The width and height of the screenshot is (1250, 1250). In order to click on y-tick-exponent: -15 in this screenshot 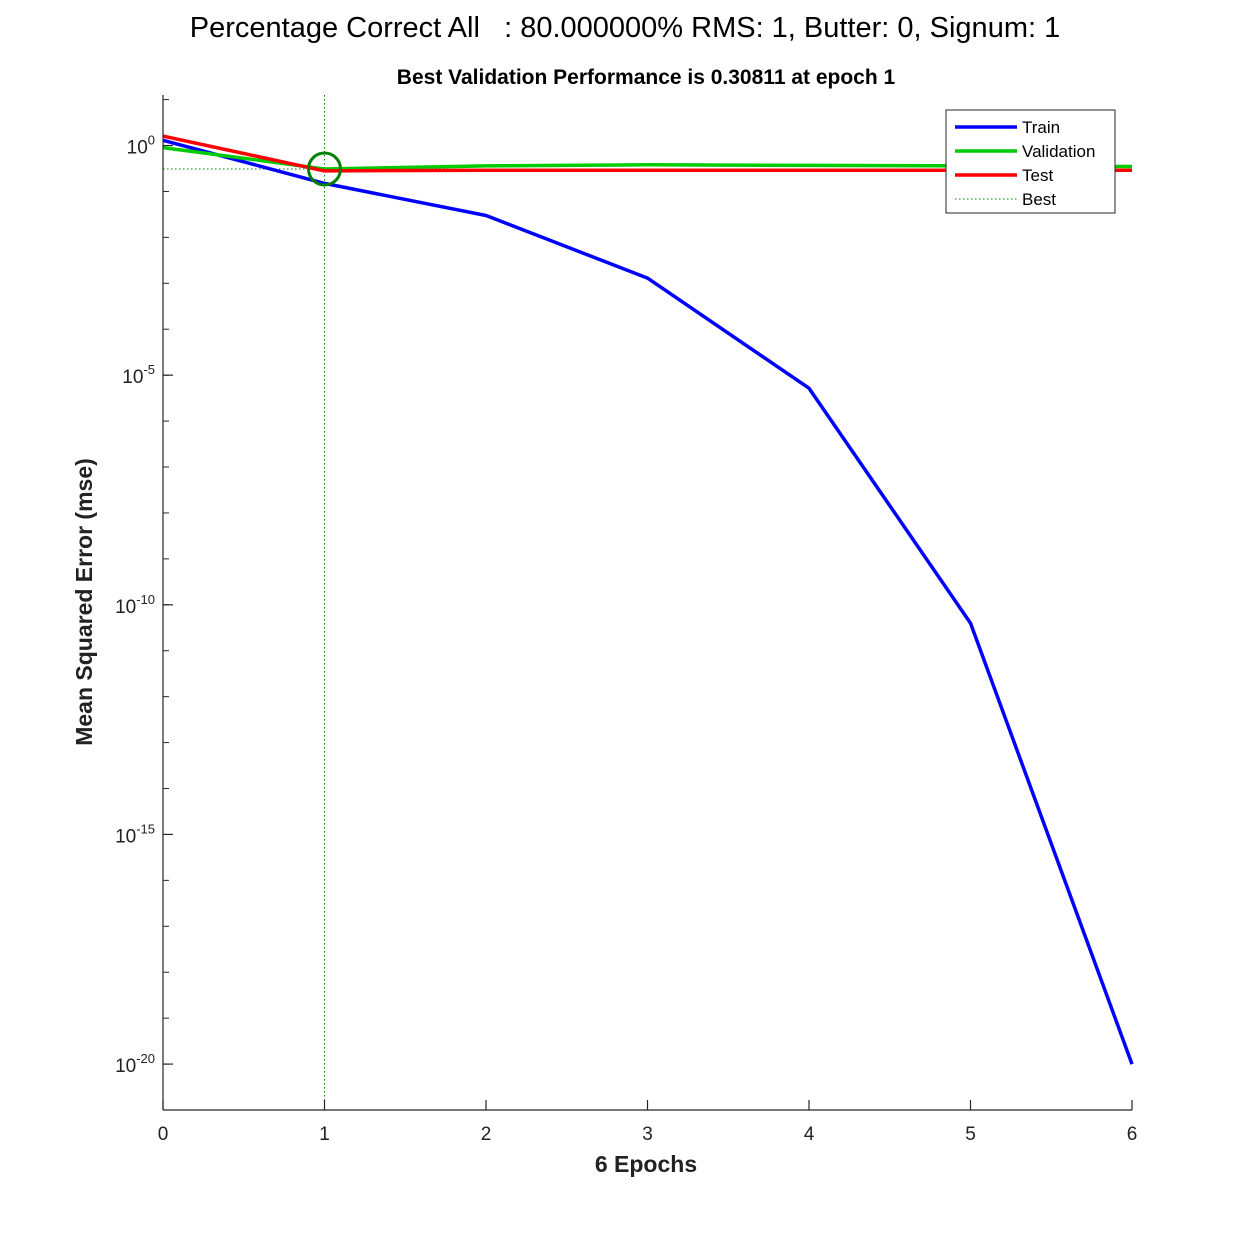, I will do `click(145, 828)`.